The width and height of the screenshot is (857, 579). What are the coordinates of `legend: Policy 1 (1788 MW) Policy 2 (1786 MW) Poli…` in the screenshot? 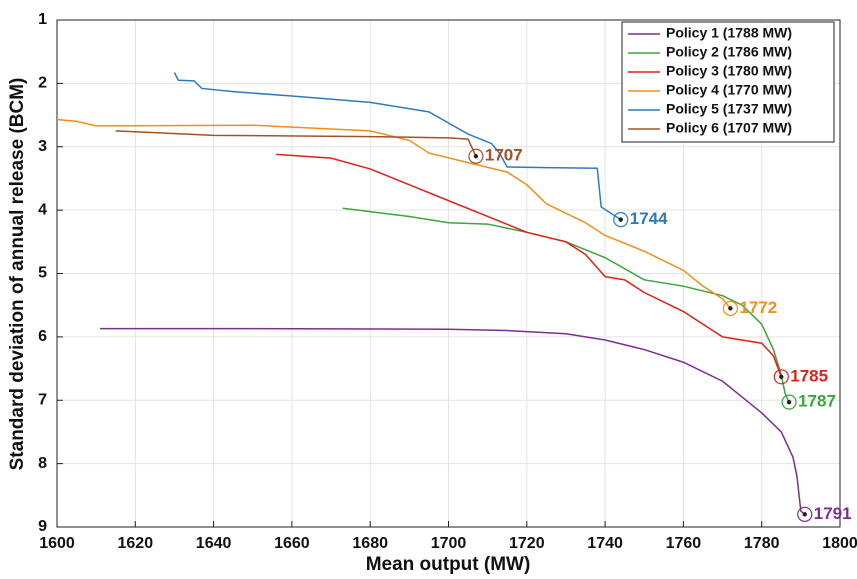 It's located at (728, 82).